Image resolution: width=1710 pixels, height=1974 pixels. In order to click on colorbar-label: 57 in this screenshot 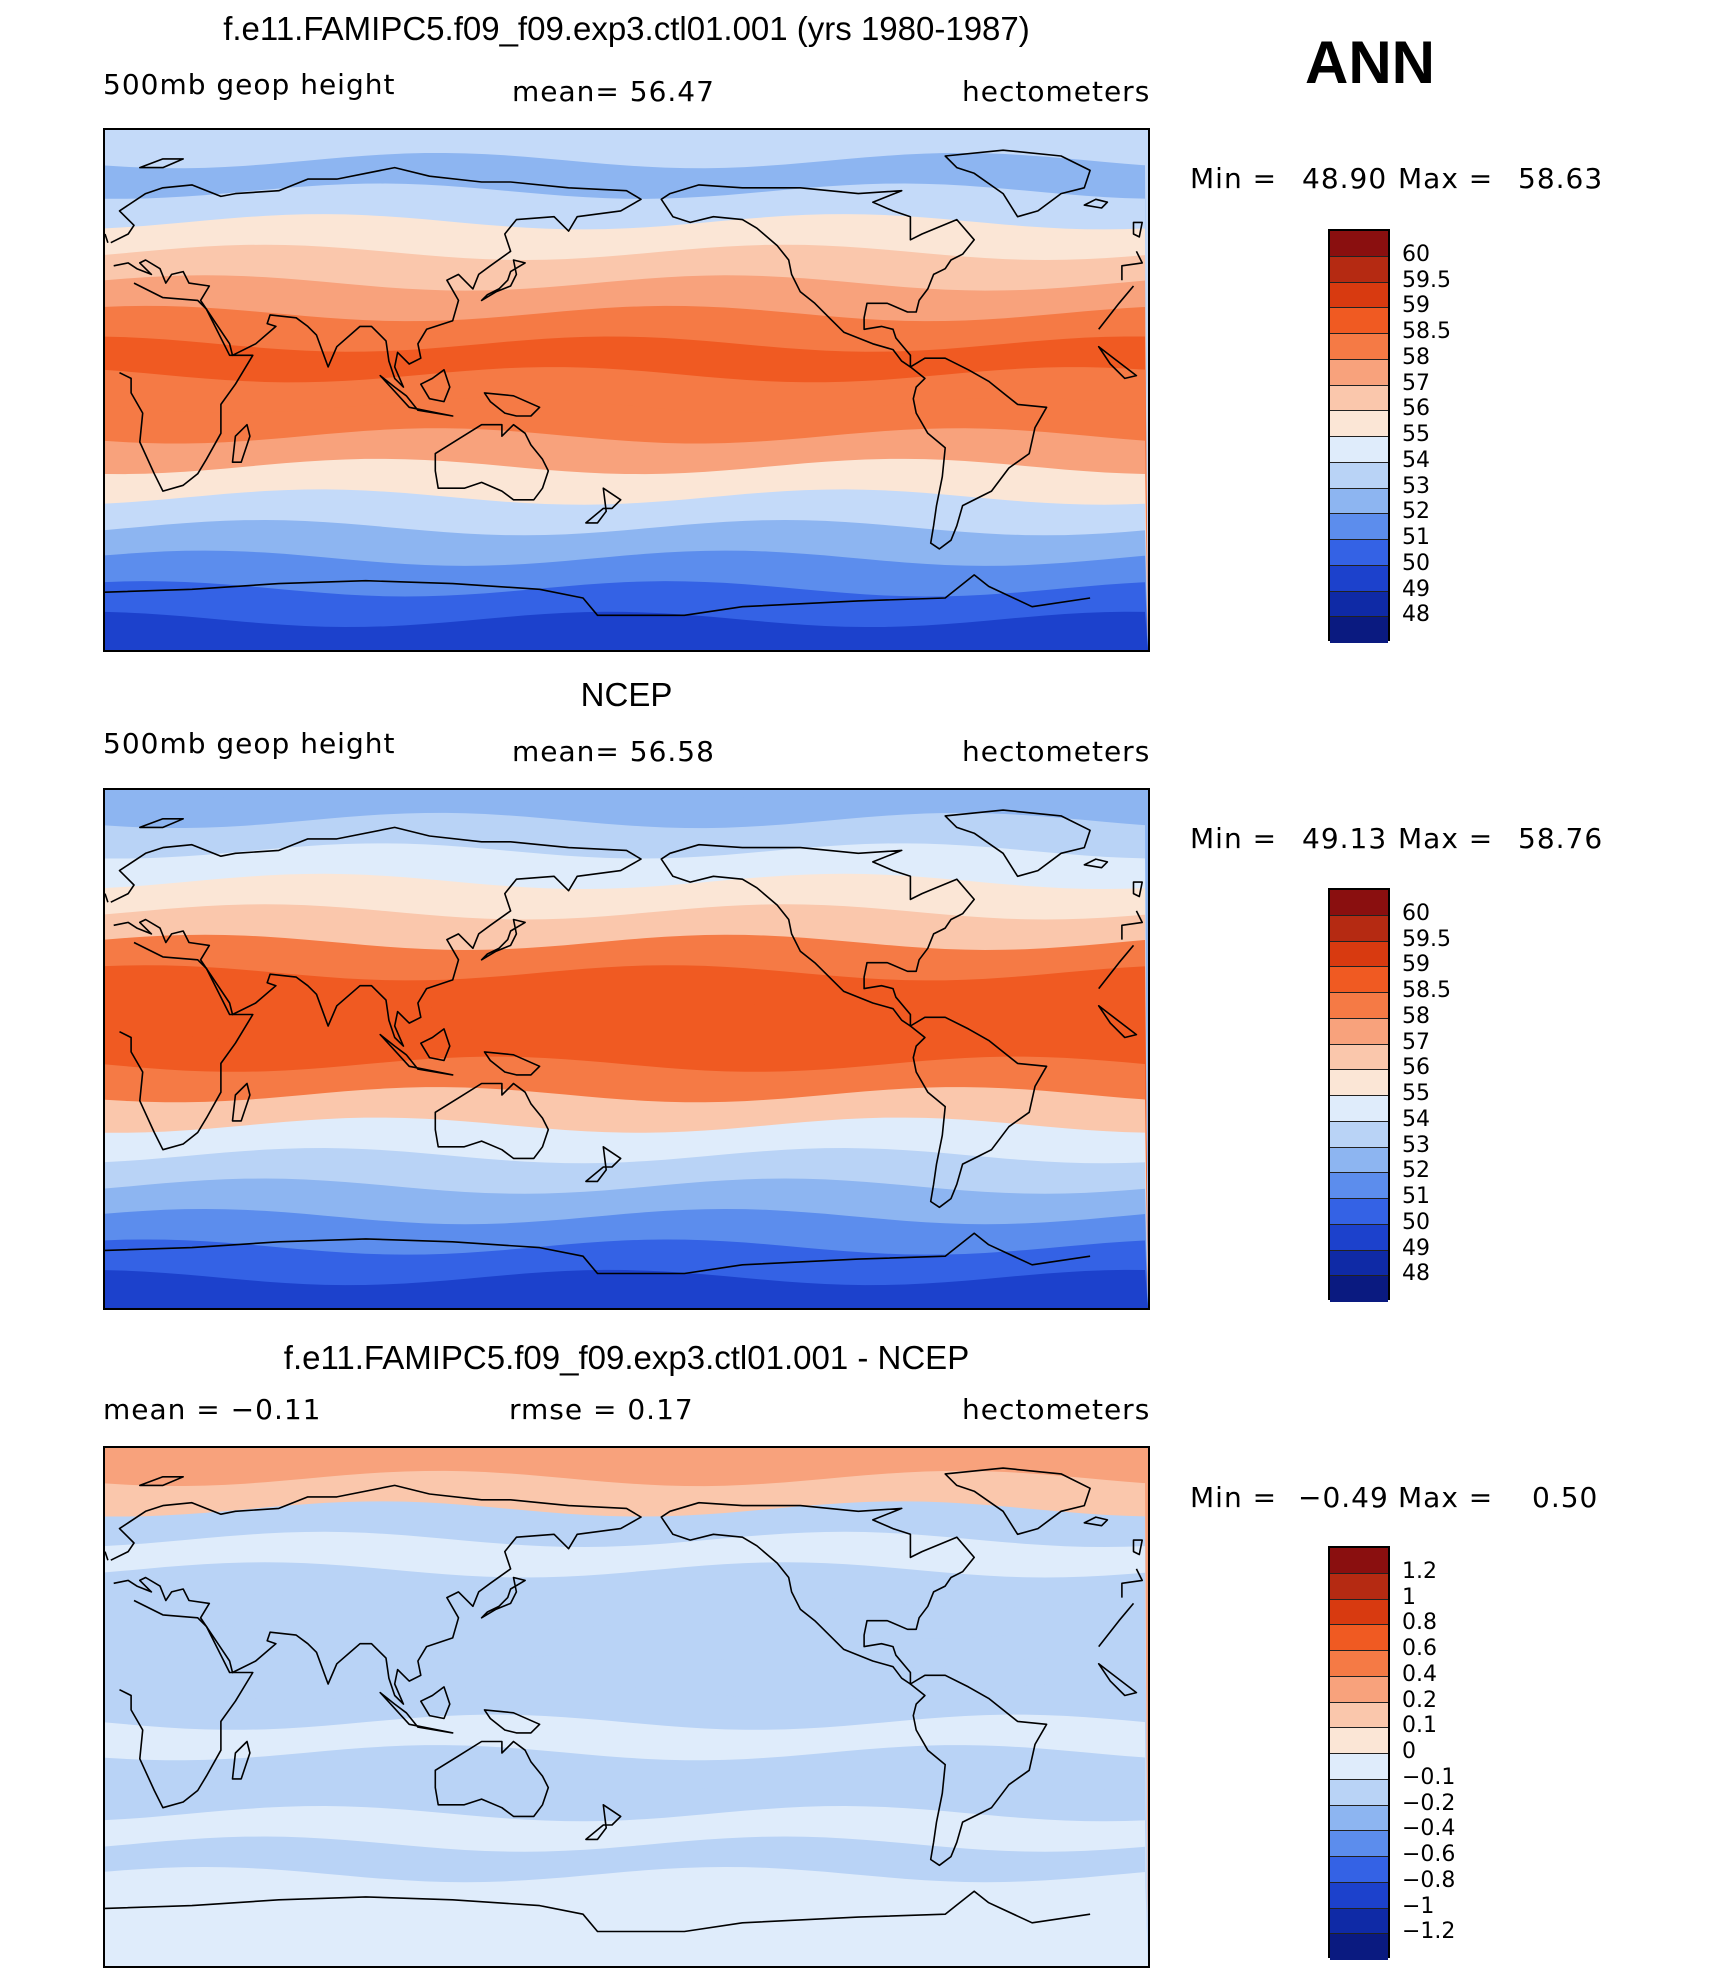, I will do `click(1416, 383)`.